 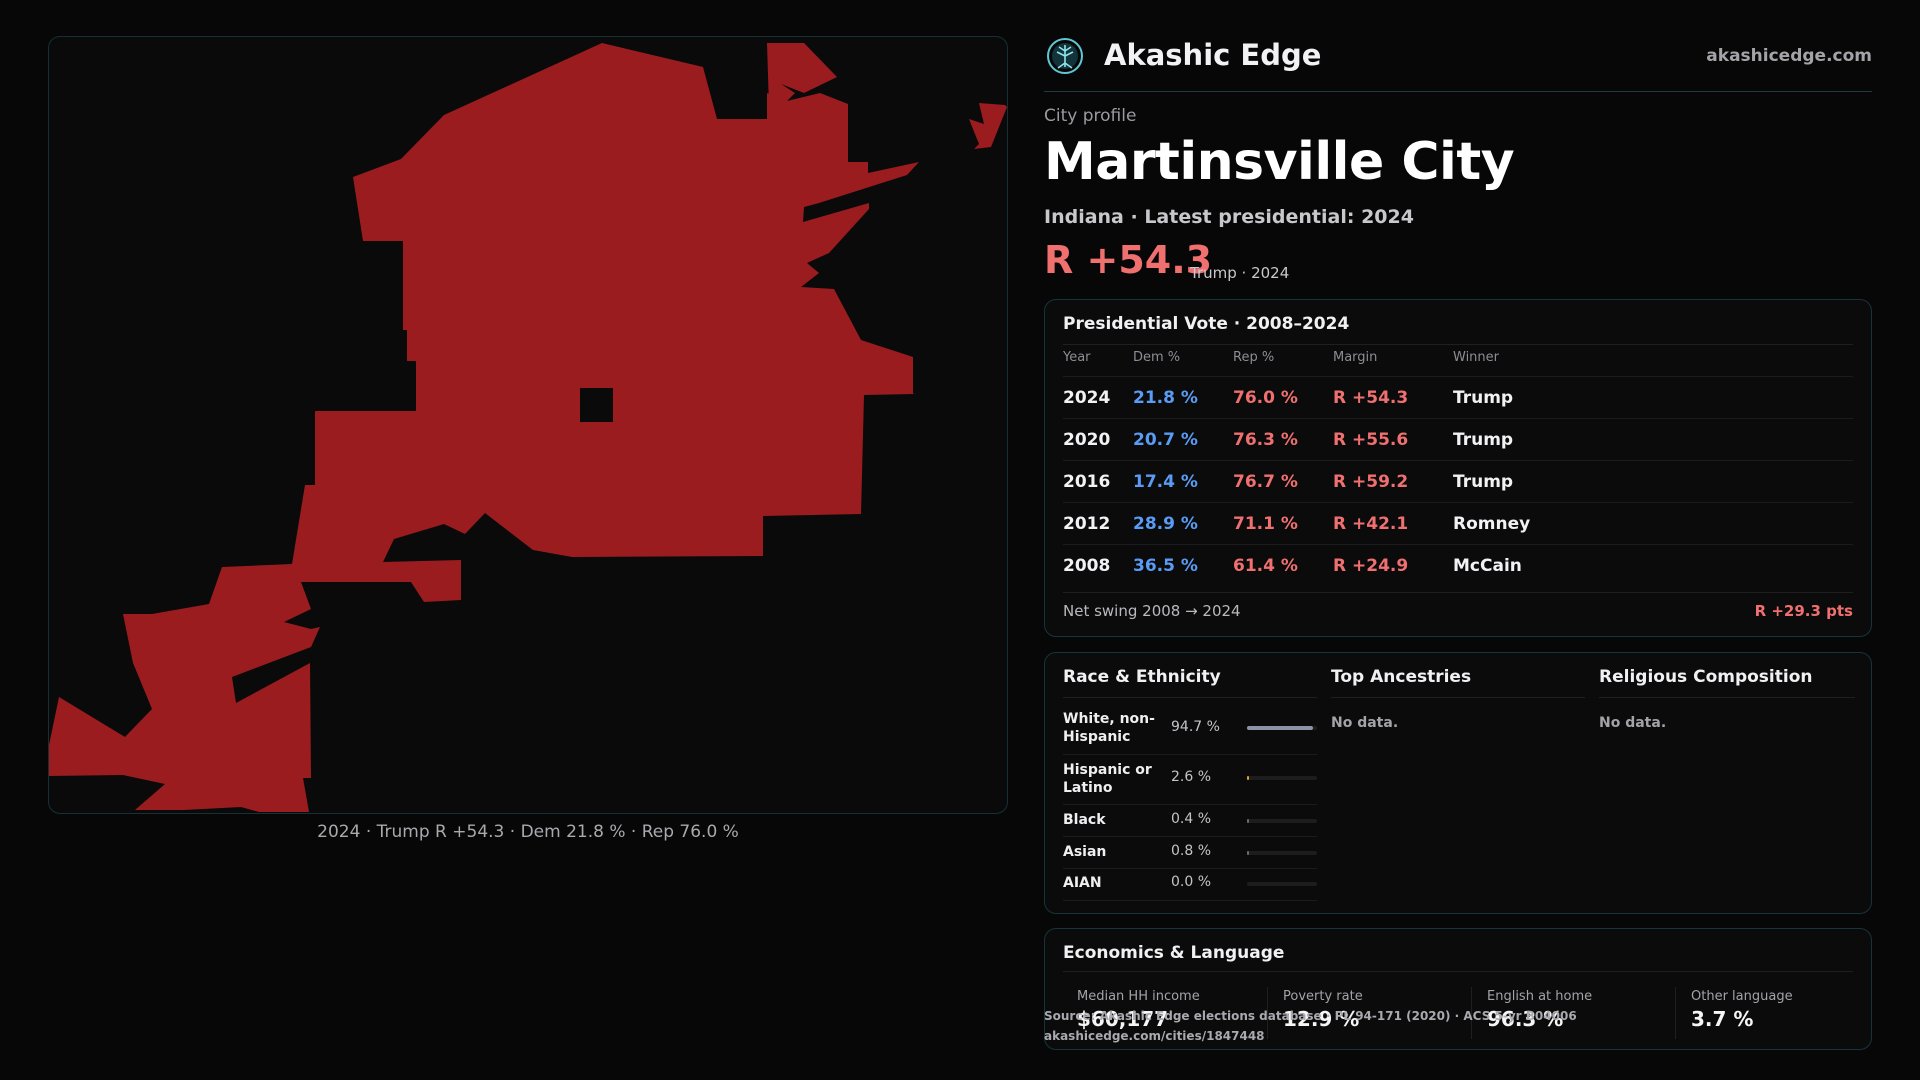 I want to click on race-row: White, non-Hispanic 94.7 %, so click(x=1190, y=730).